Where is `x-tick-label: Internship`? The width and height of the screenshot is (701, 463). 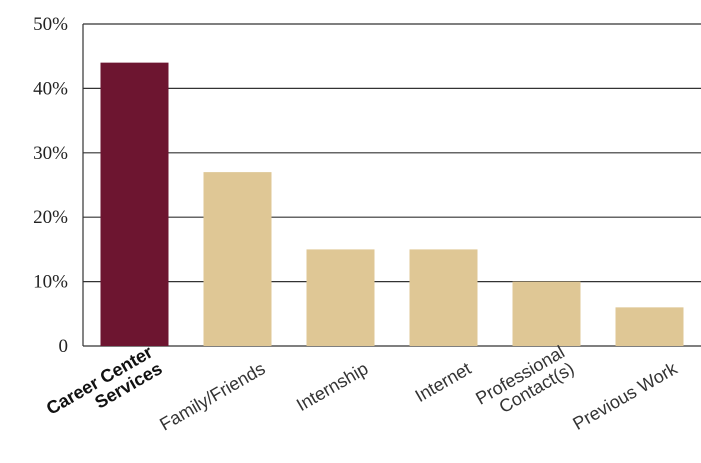
x-tick-label: Internship is located at coordinates (332, 386).